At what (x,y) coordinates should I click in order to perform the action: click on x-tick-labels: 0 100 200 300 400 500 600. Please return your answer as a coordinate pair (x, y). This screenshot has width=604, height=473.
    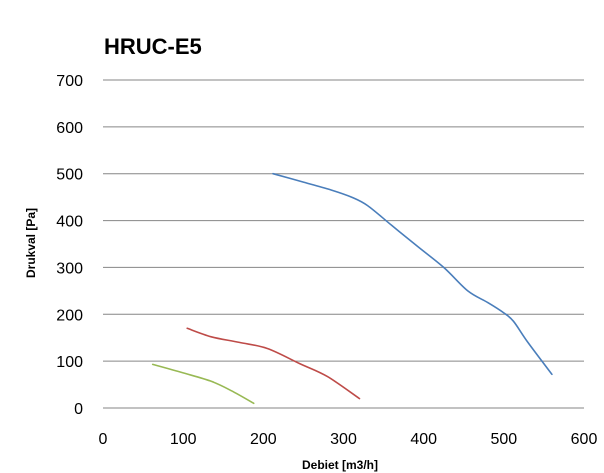
    Looking at the image, I should click on (348, 439).